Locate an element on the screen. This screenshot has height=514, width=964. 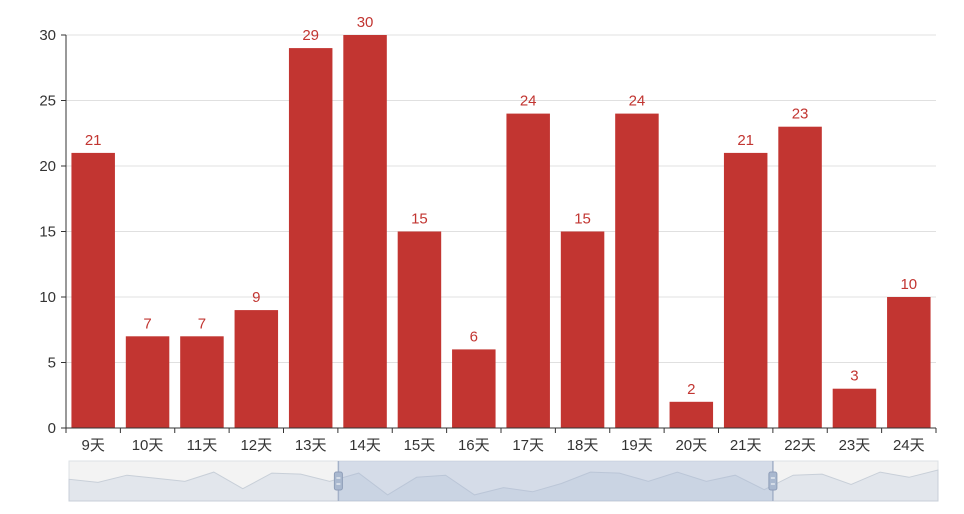
x-tick-label: 19天 is located at coordinates (637, 445).